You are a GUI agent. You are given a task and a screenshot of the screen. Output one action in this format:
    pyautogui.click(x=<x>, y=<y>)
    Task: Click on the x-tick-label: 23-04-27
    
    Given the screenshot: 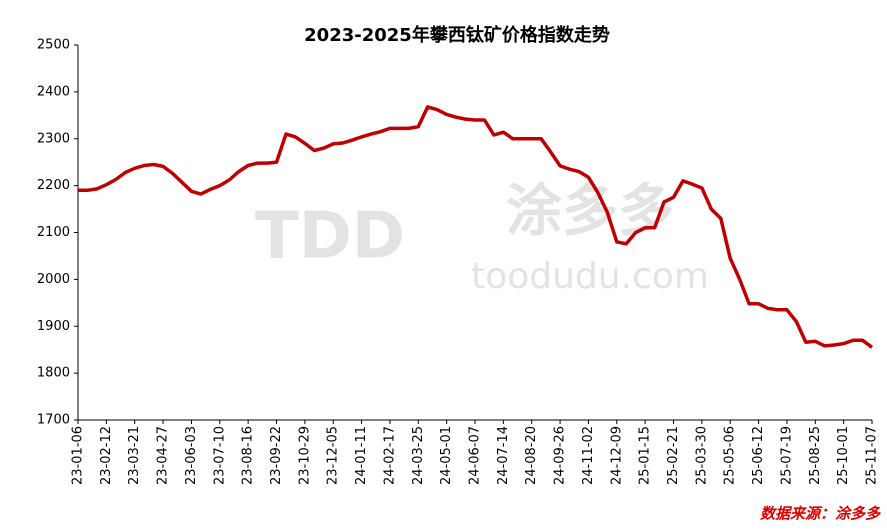 What is the action you would take?
    pyautogui.click(x=163, y=455)
    